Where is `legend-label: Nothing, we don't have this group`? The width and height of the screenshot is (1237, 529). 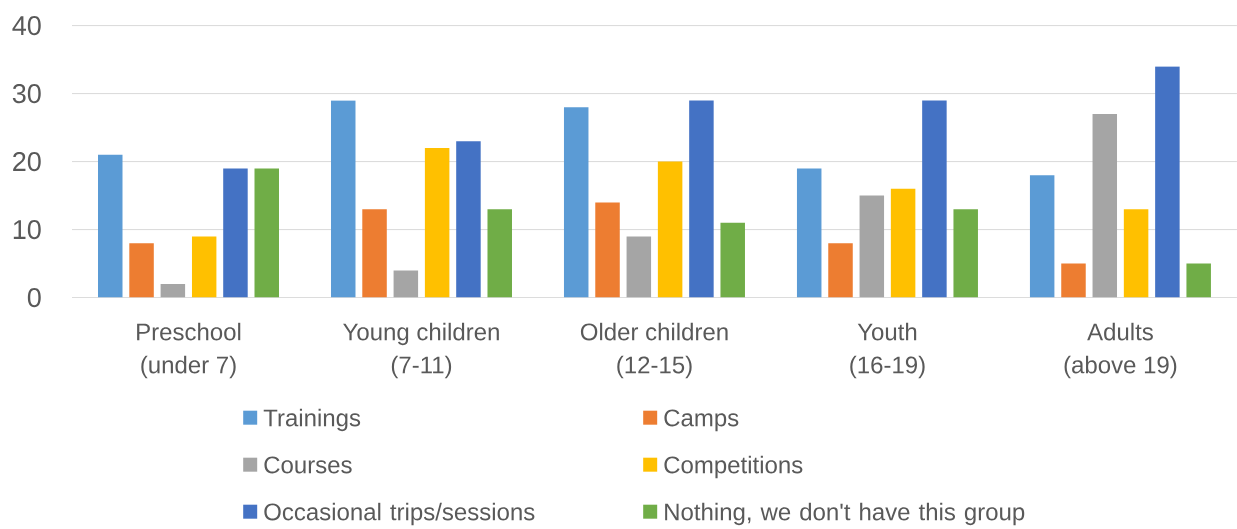
legend-label: Nothing, we don't have this group is located at coordinates (845, 514).